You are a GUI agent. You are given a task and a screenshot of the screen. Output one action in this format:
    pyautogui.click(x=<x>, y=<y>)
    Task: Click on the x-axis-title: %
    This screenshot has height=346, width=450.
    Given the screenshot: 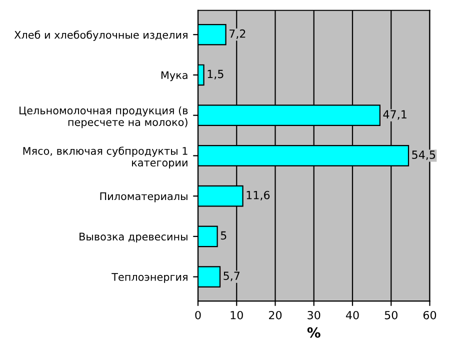 What is the action you would take?
    pyautogui.click(x=313, y=332)
    